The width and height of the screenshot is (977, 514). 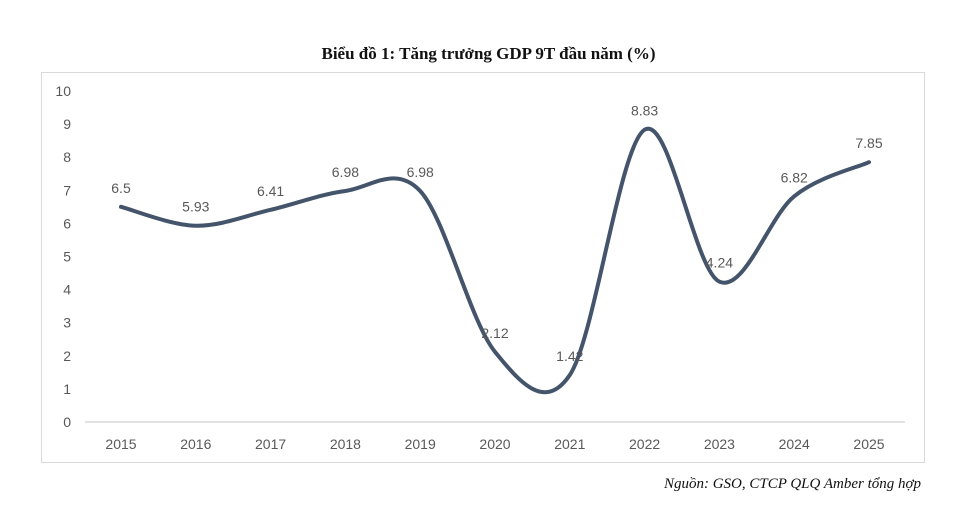 What do you see at coordinates (420, 444) in the screenshot?
I see `x-tick-label: 2019` at bounding box center [420, 444].